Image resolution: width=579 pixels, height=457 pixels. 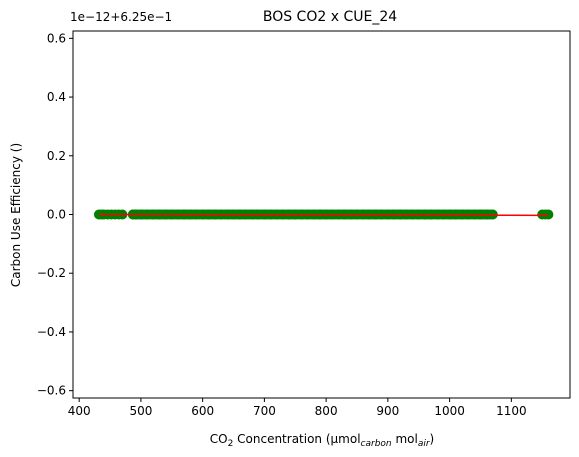 What do you see at coordinates (51, 273) in the screenshot?
I see `y-tick-label: −0.2` at bounding box center [51, 273].